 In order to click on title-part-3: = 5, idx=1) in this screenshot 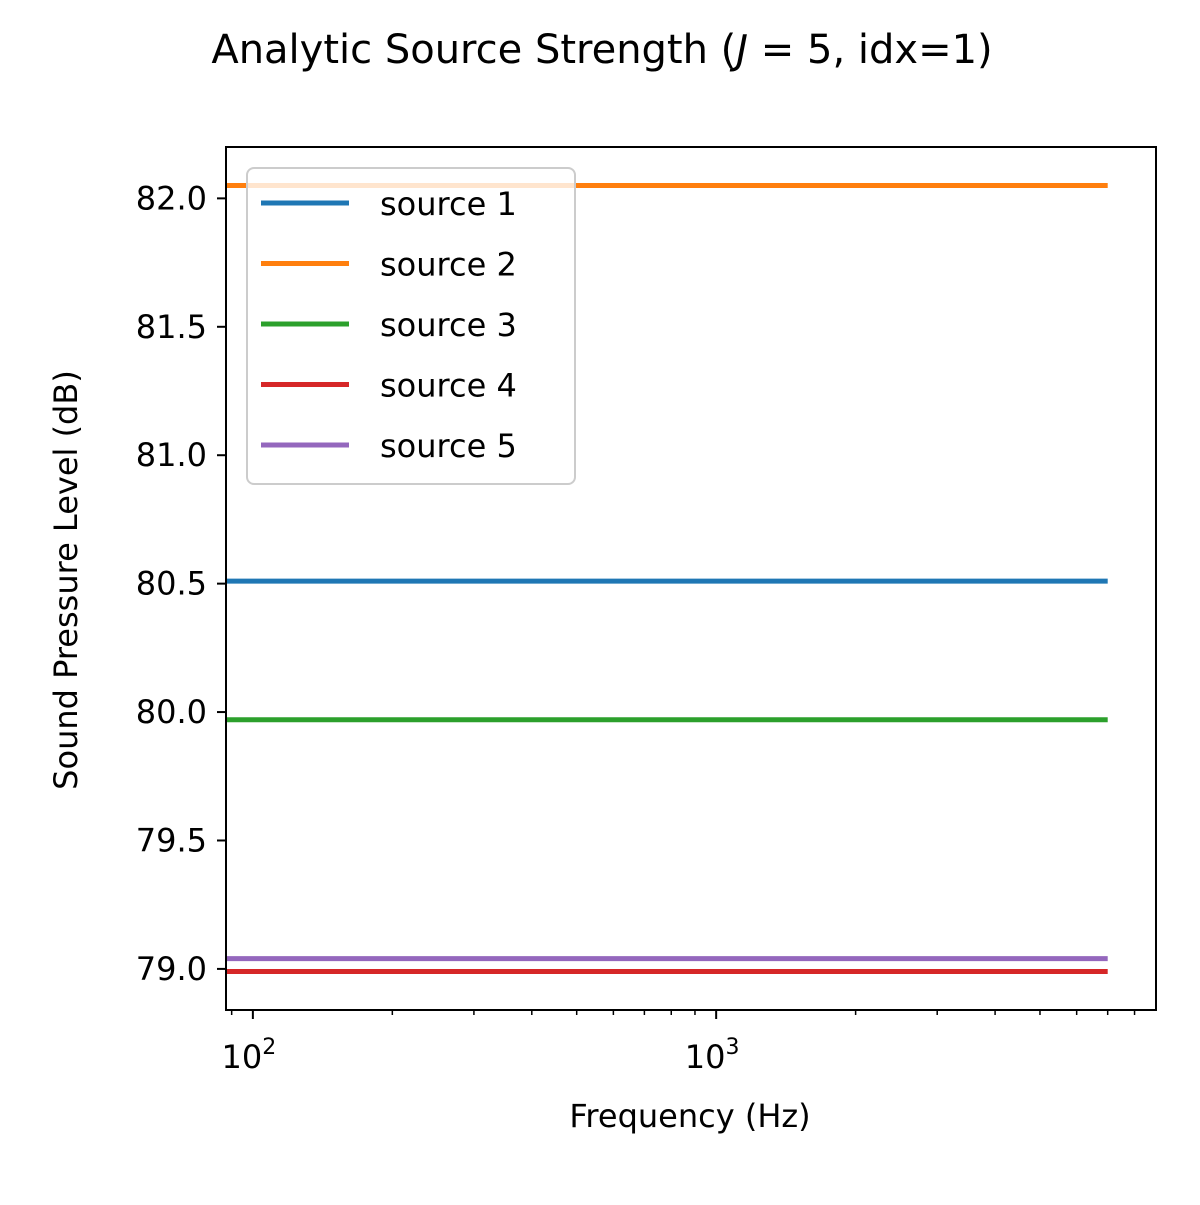, I will do `click(870, 50)`.